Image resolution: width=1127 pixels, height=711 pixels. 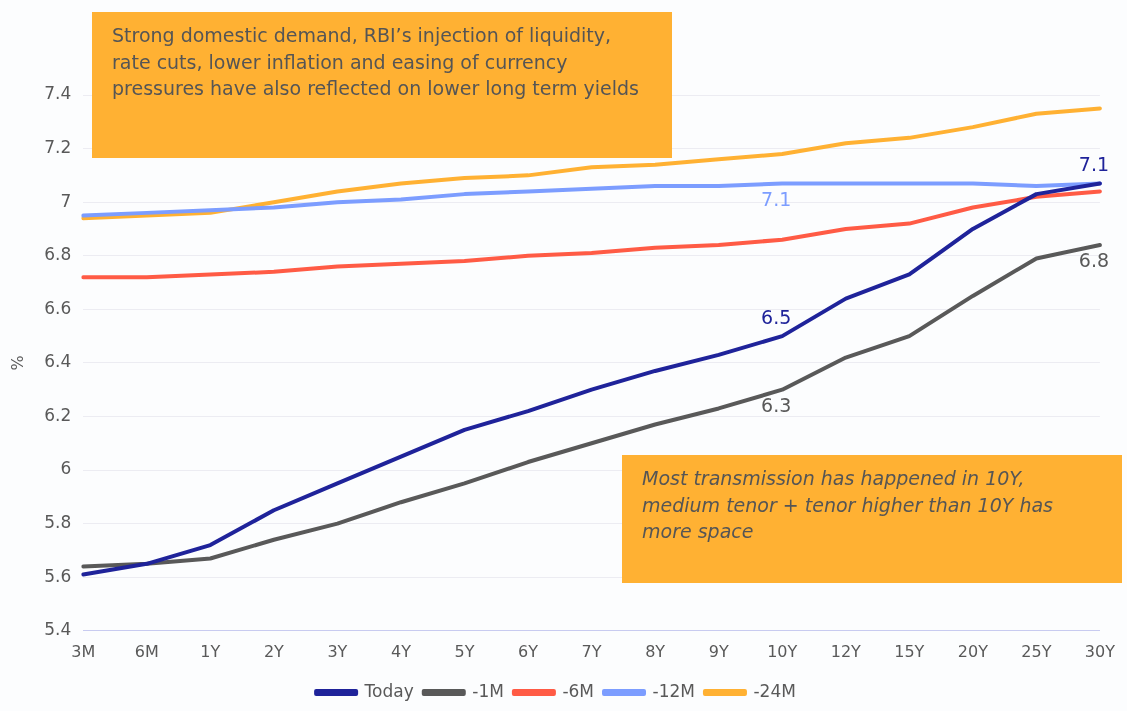 I want to click on y-axis-title: %, so click(x=17, y=363).